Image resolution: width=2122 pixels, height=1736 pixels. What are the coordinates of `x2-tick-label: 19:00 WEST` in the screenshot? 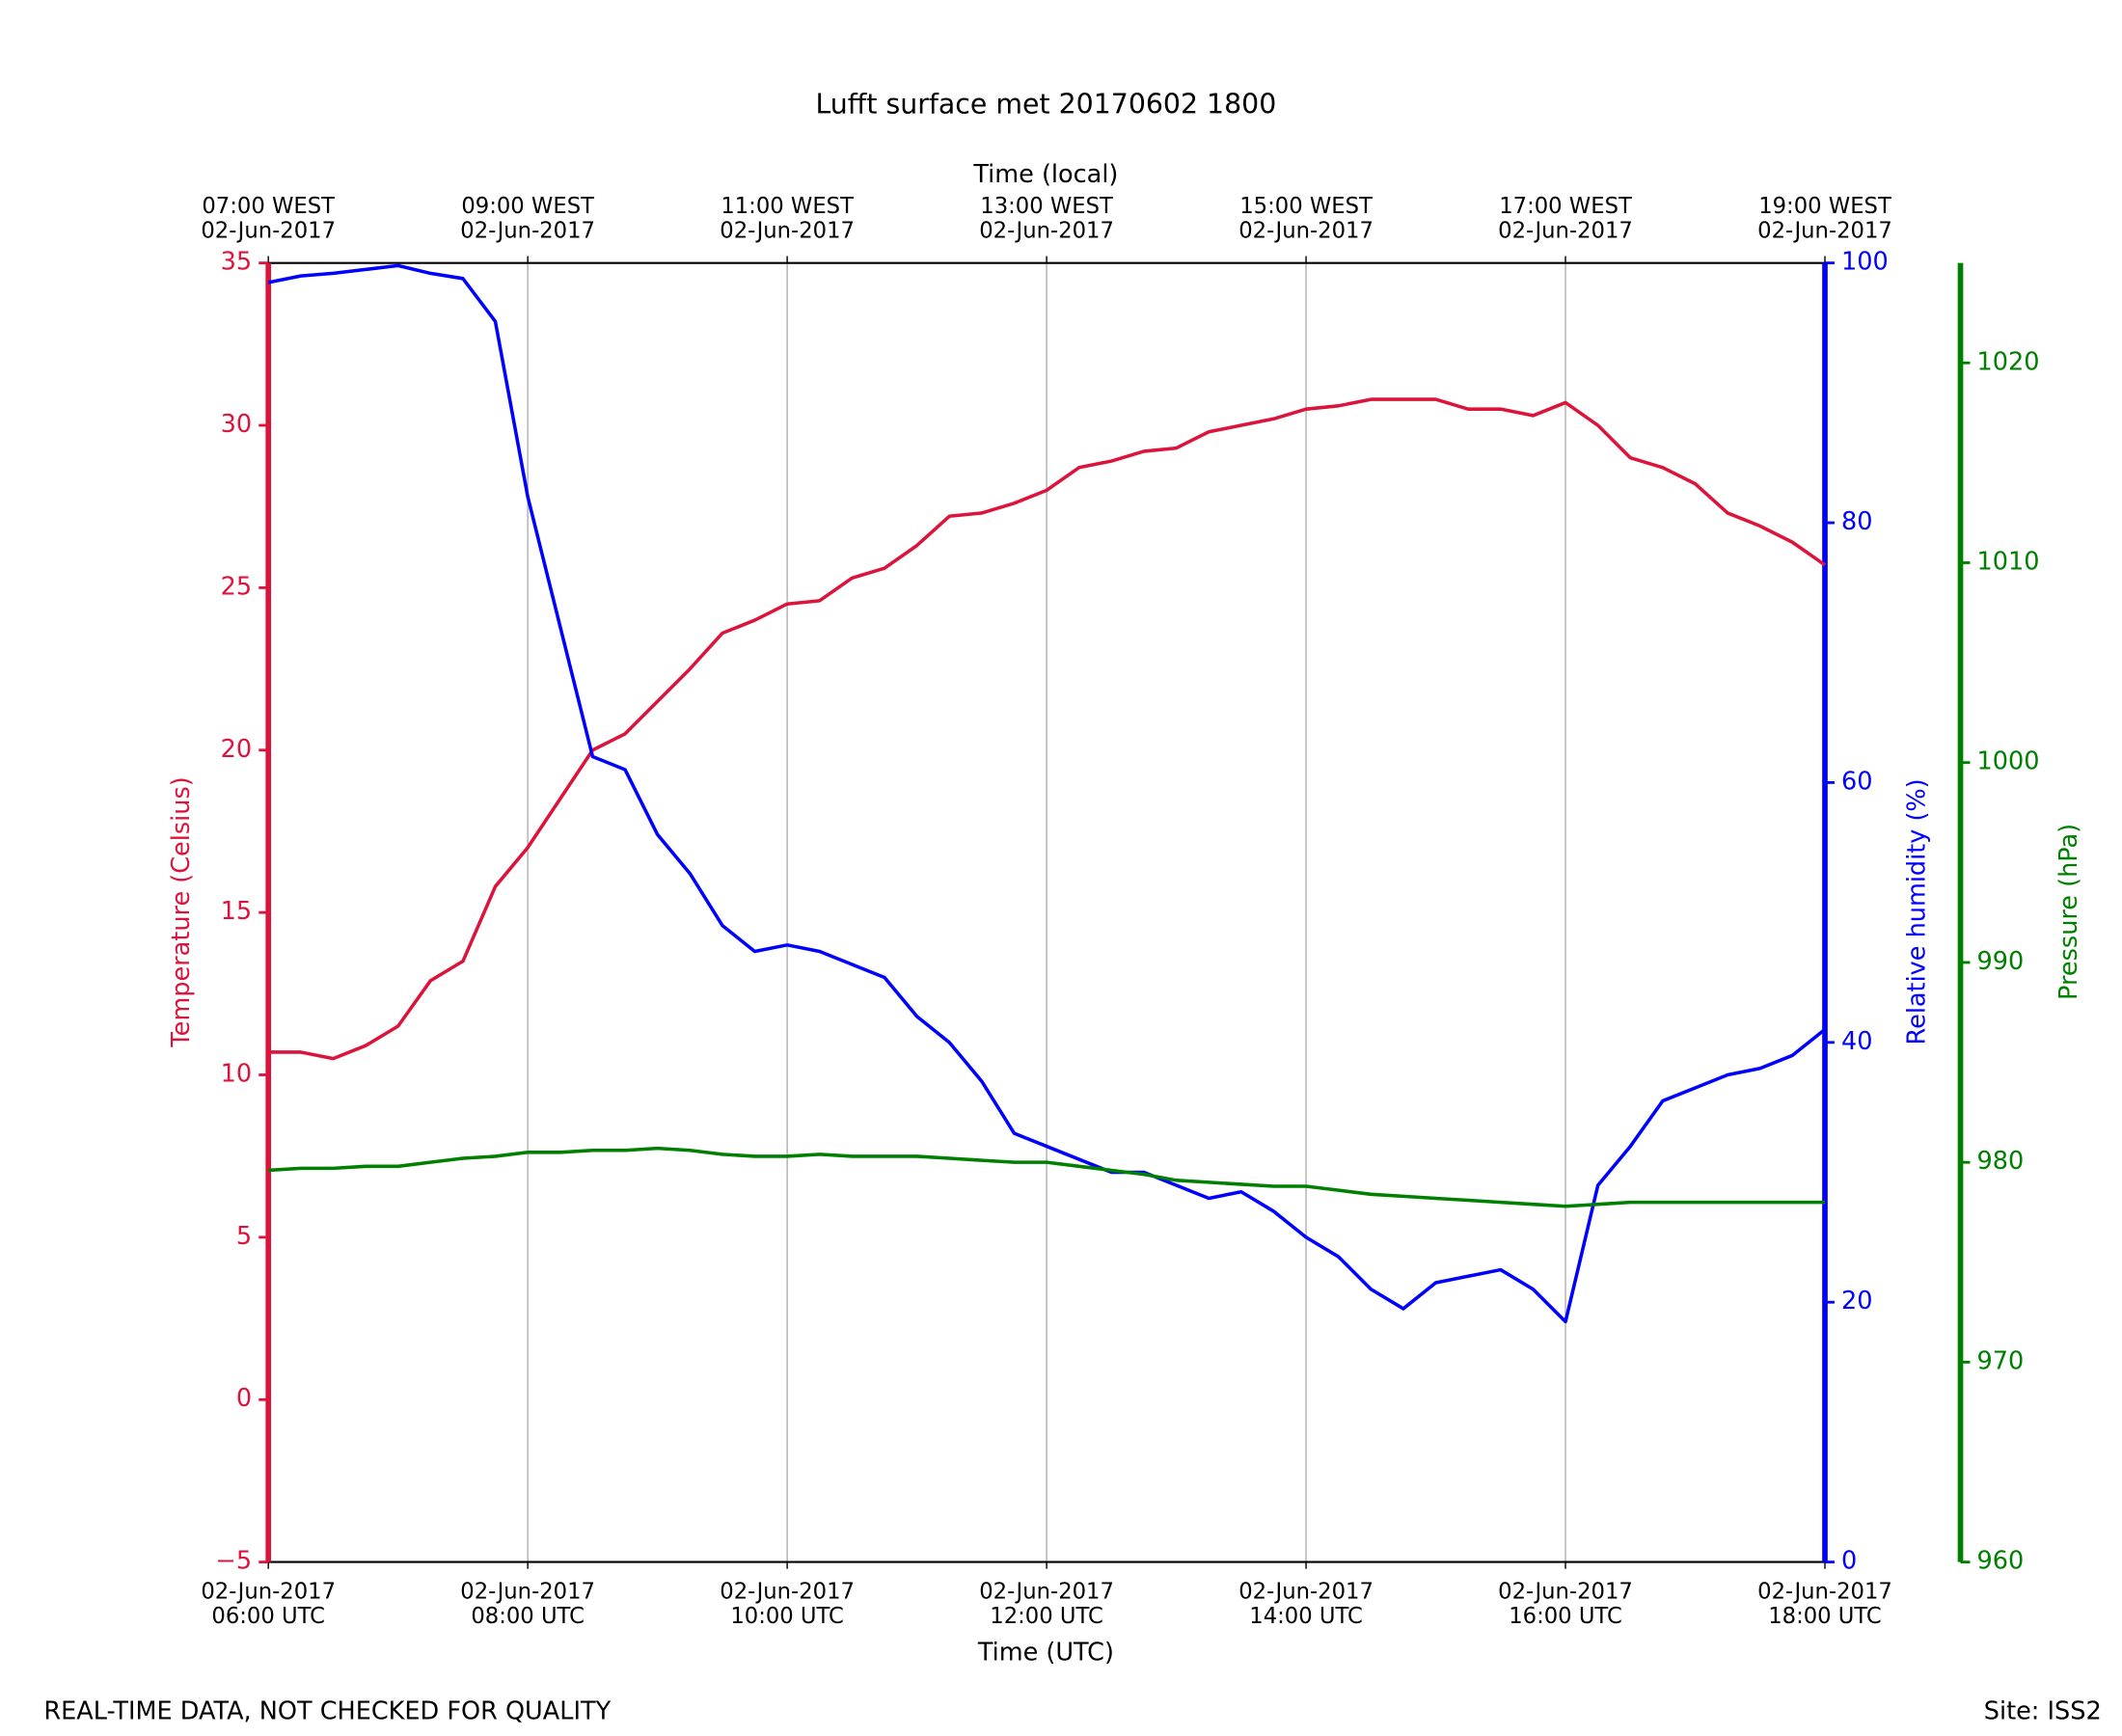 It's located at (1825, 206).